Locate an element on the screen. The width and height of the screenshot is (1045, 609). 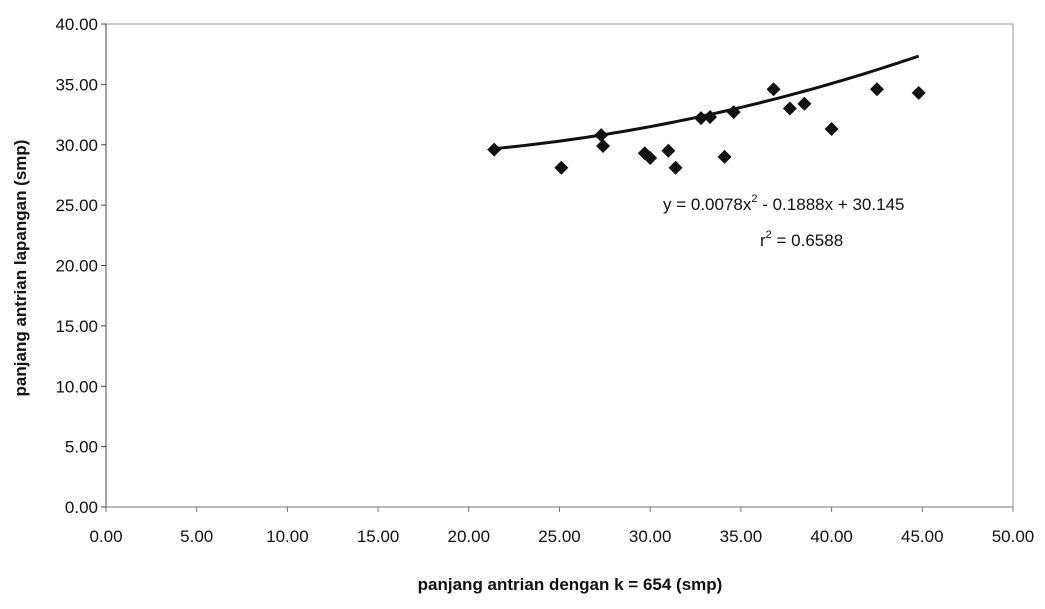
trendline-curve is located at coordinates (707, 102).